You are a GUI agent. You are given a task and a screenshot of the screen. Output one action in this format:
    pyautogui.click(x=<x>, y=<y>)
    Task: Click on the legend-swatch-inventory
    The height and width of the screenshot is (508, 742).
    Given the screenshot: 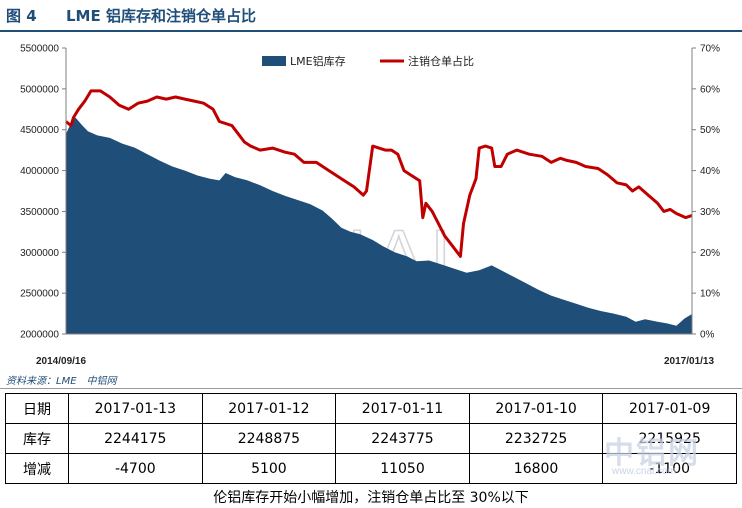 What is the action you would take?
    pyautogui.click(x=274, y=61)
    